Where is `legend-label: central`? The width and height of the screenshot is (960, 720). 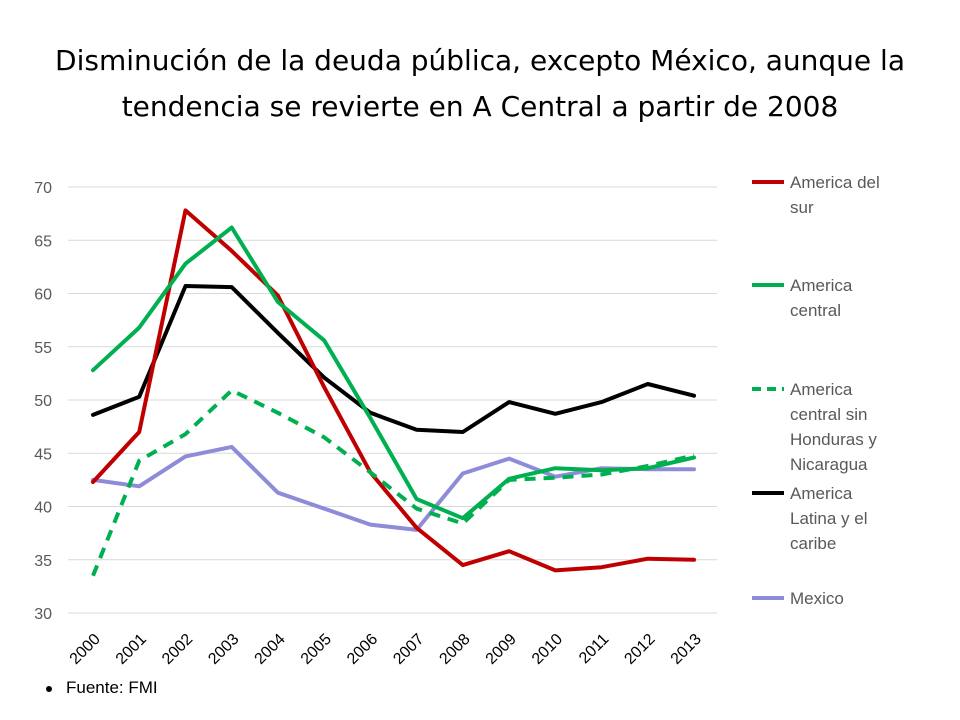
legend-label: central is located at coordinates (815, 310).